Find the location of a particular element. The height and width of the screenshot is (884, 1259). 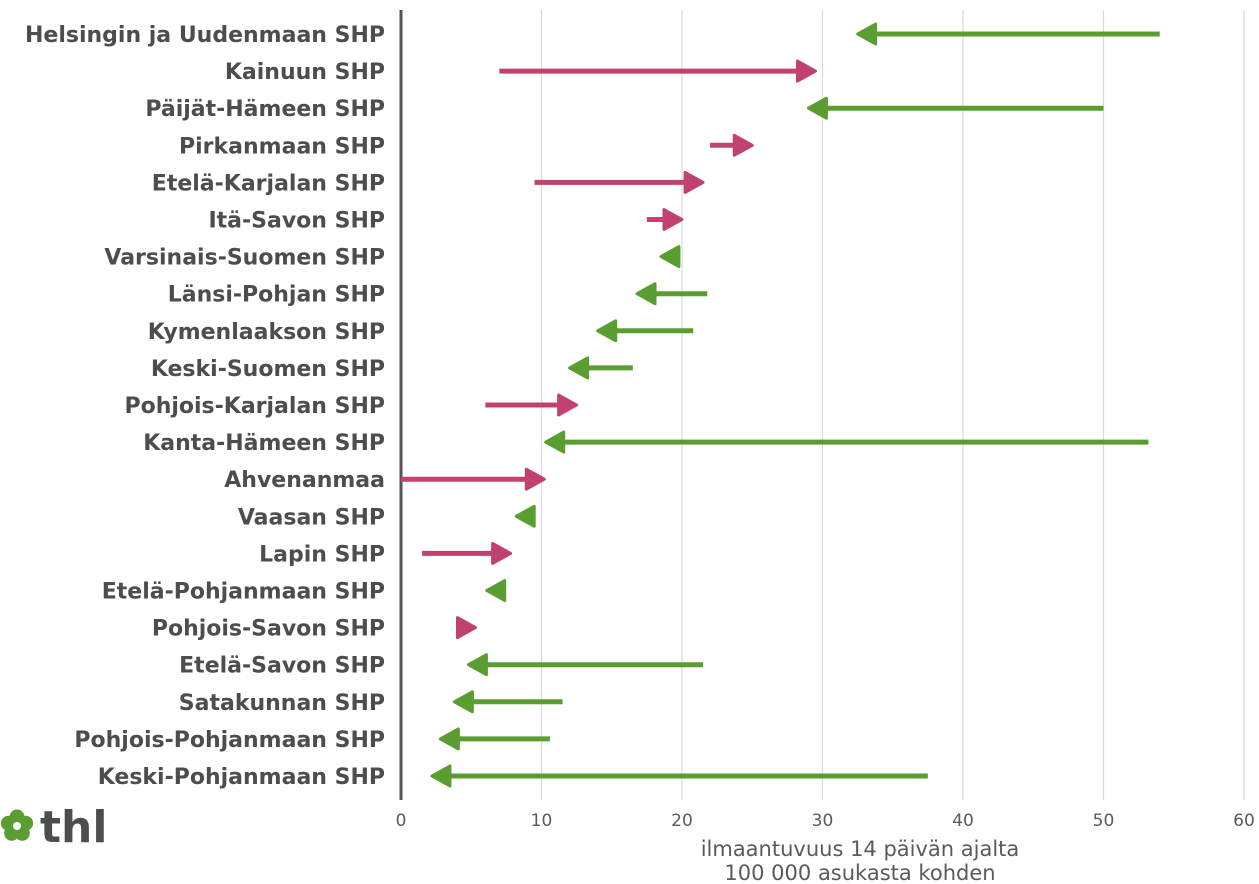

x-tick-label: 0 is located at coordinates (401, 821).